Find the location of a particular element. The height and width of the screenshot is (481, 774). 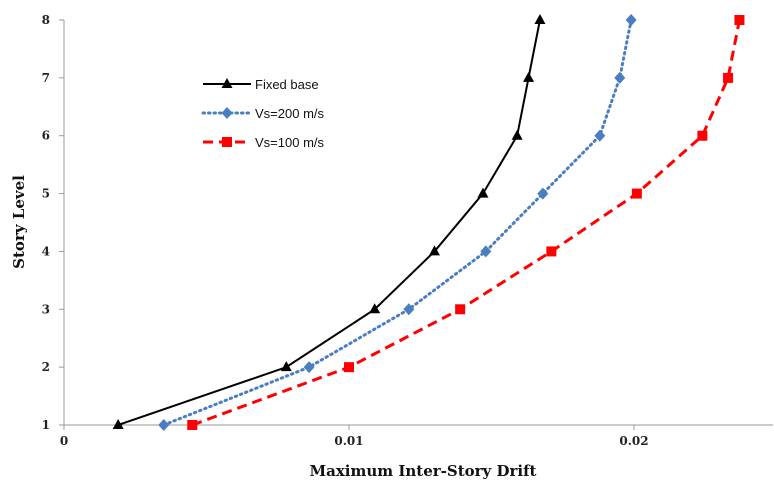

y-tick-label: 1 is located at coordinates (46, 425).